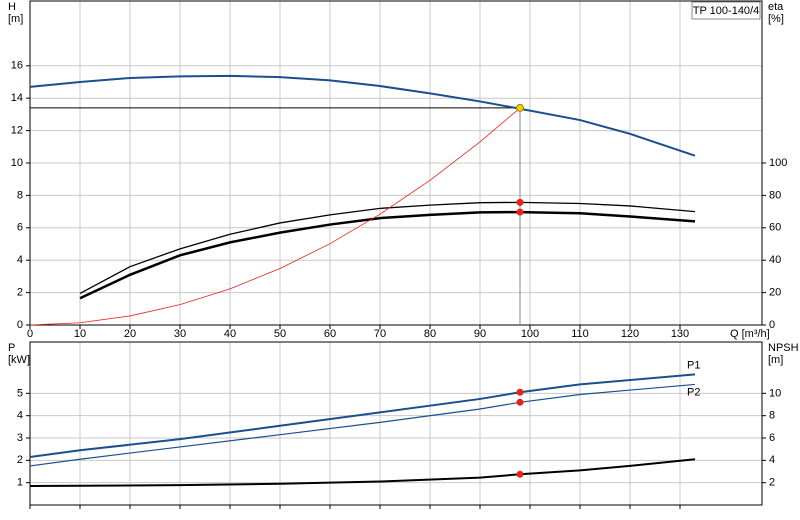 Image resolution: width=800 pixels, height=520 pixels. What do you see at coordinates (580, 334) in the screenshot?
I see `x-tick-label: 110` at bounding box center [580, 334].